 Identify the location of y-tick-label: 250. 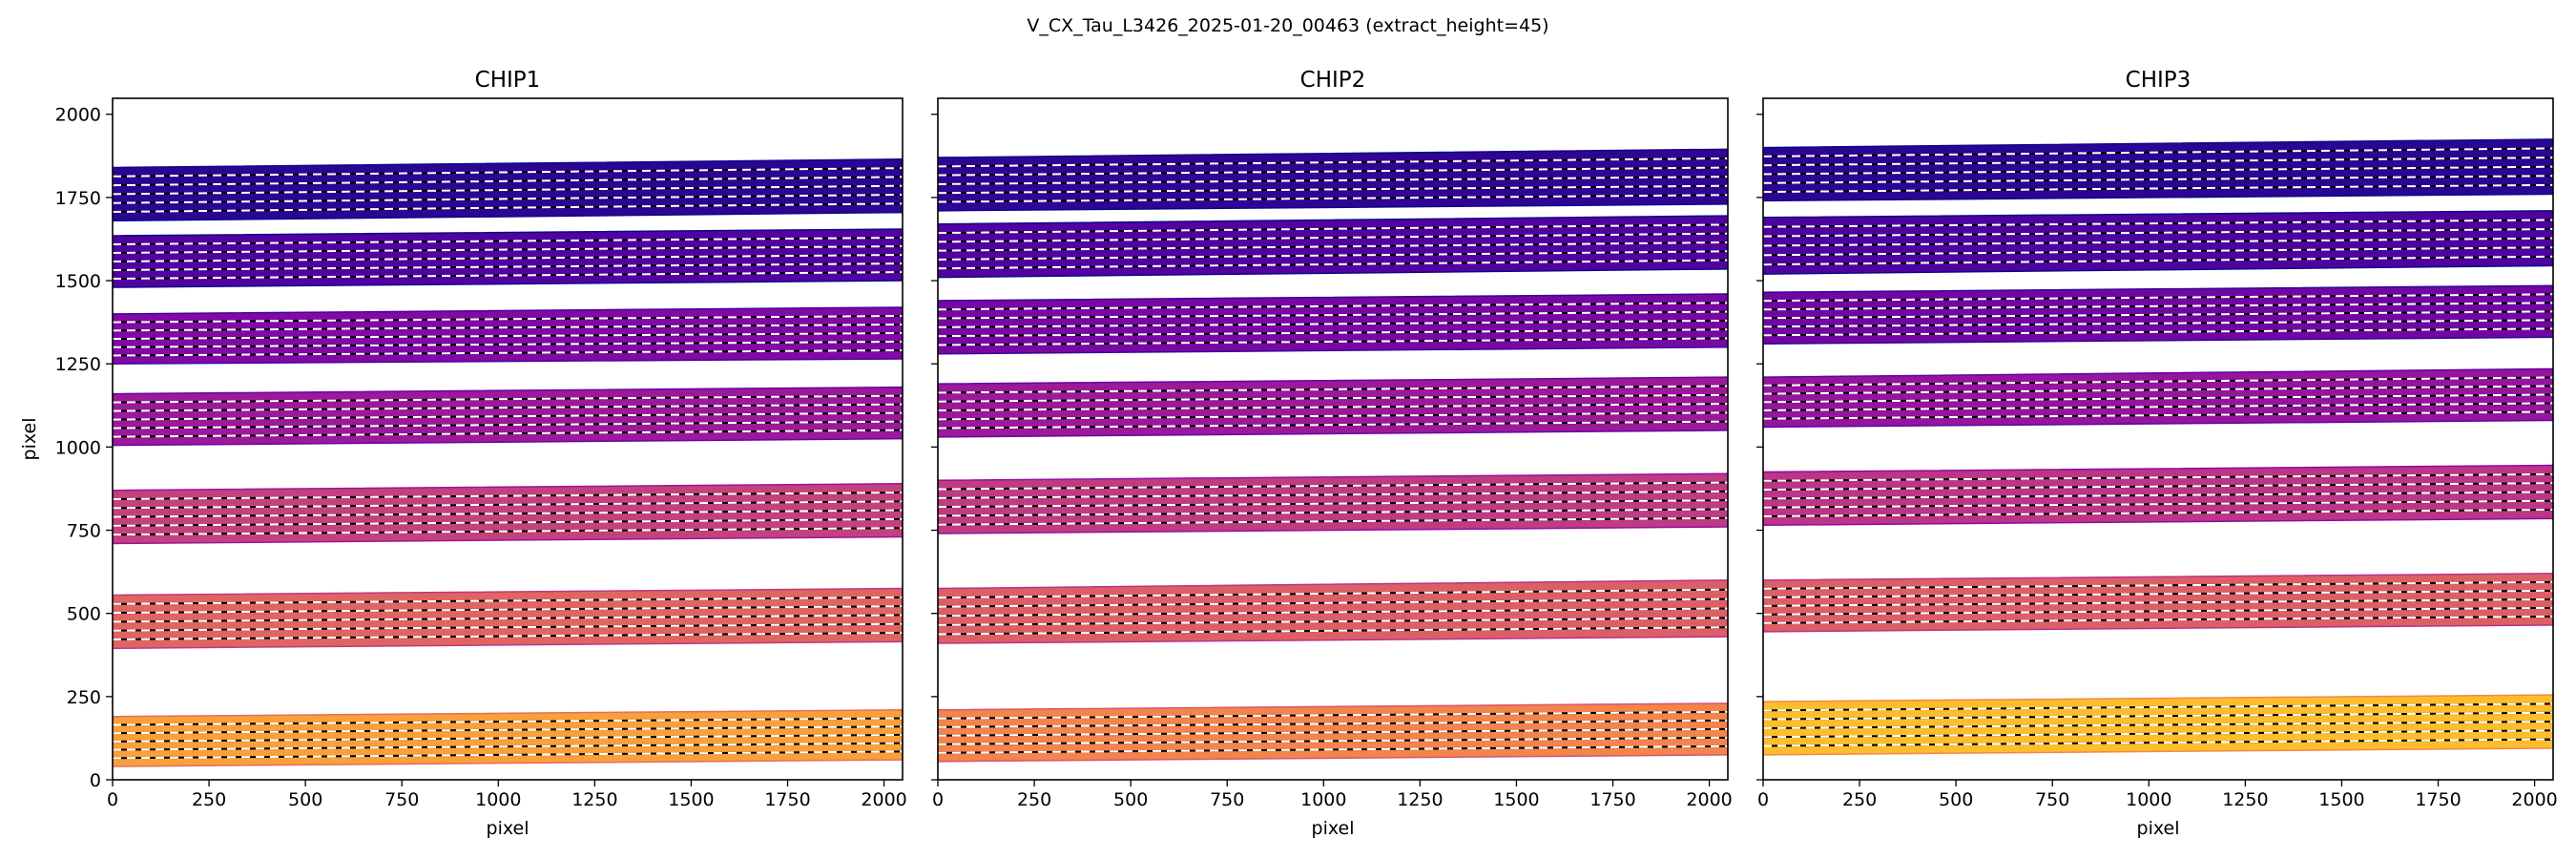
(84, 697).